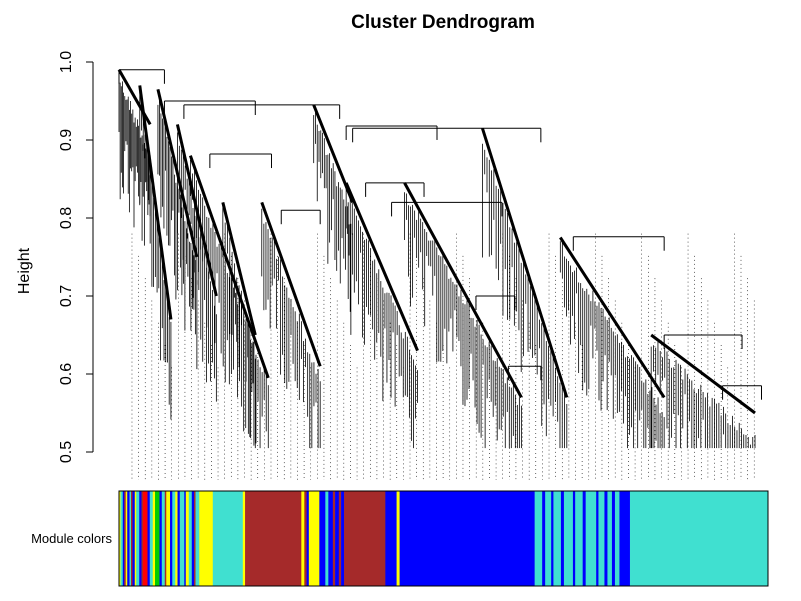 The height and width of the screenshot is (601, 801). What do you see at coordinates (66, 452) in the screenshot?
I see `y-tick-label: 0.5` at bounding box center [66, 452].